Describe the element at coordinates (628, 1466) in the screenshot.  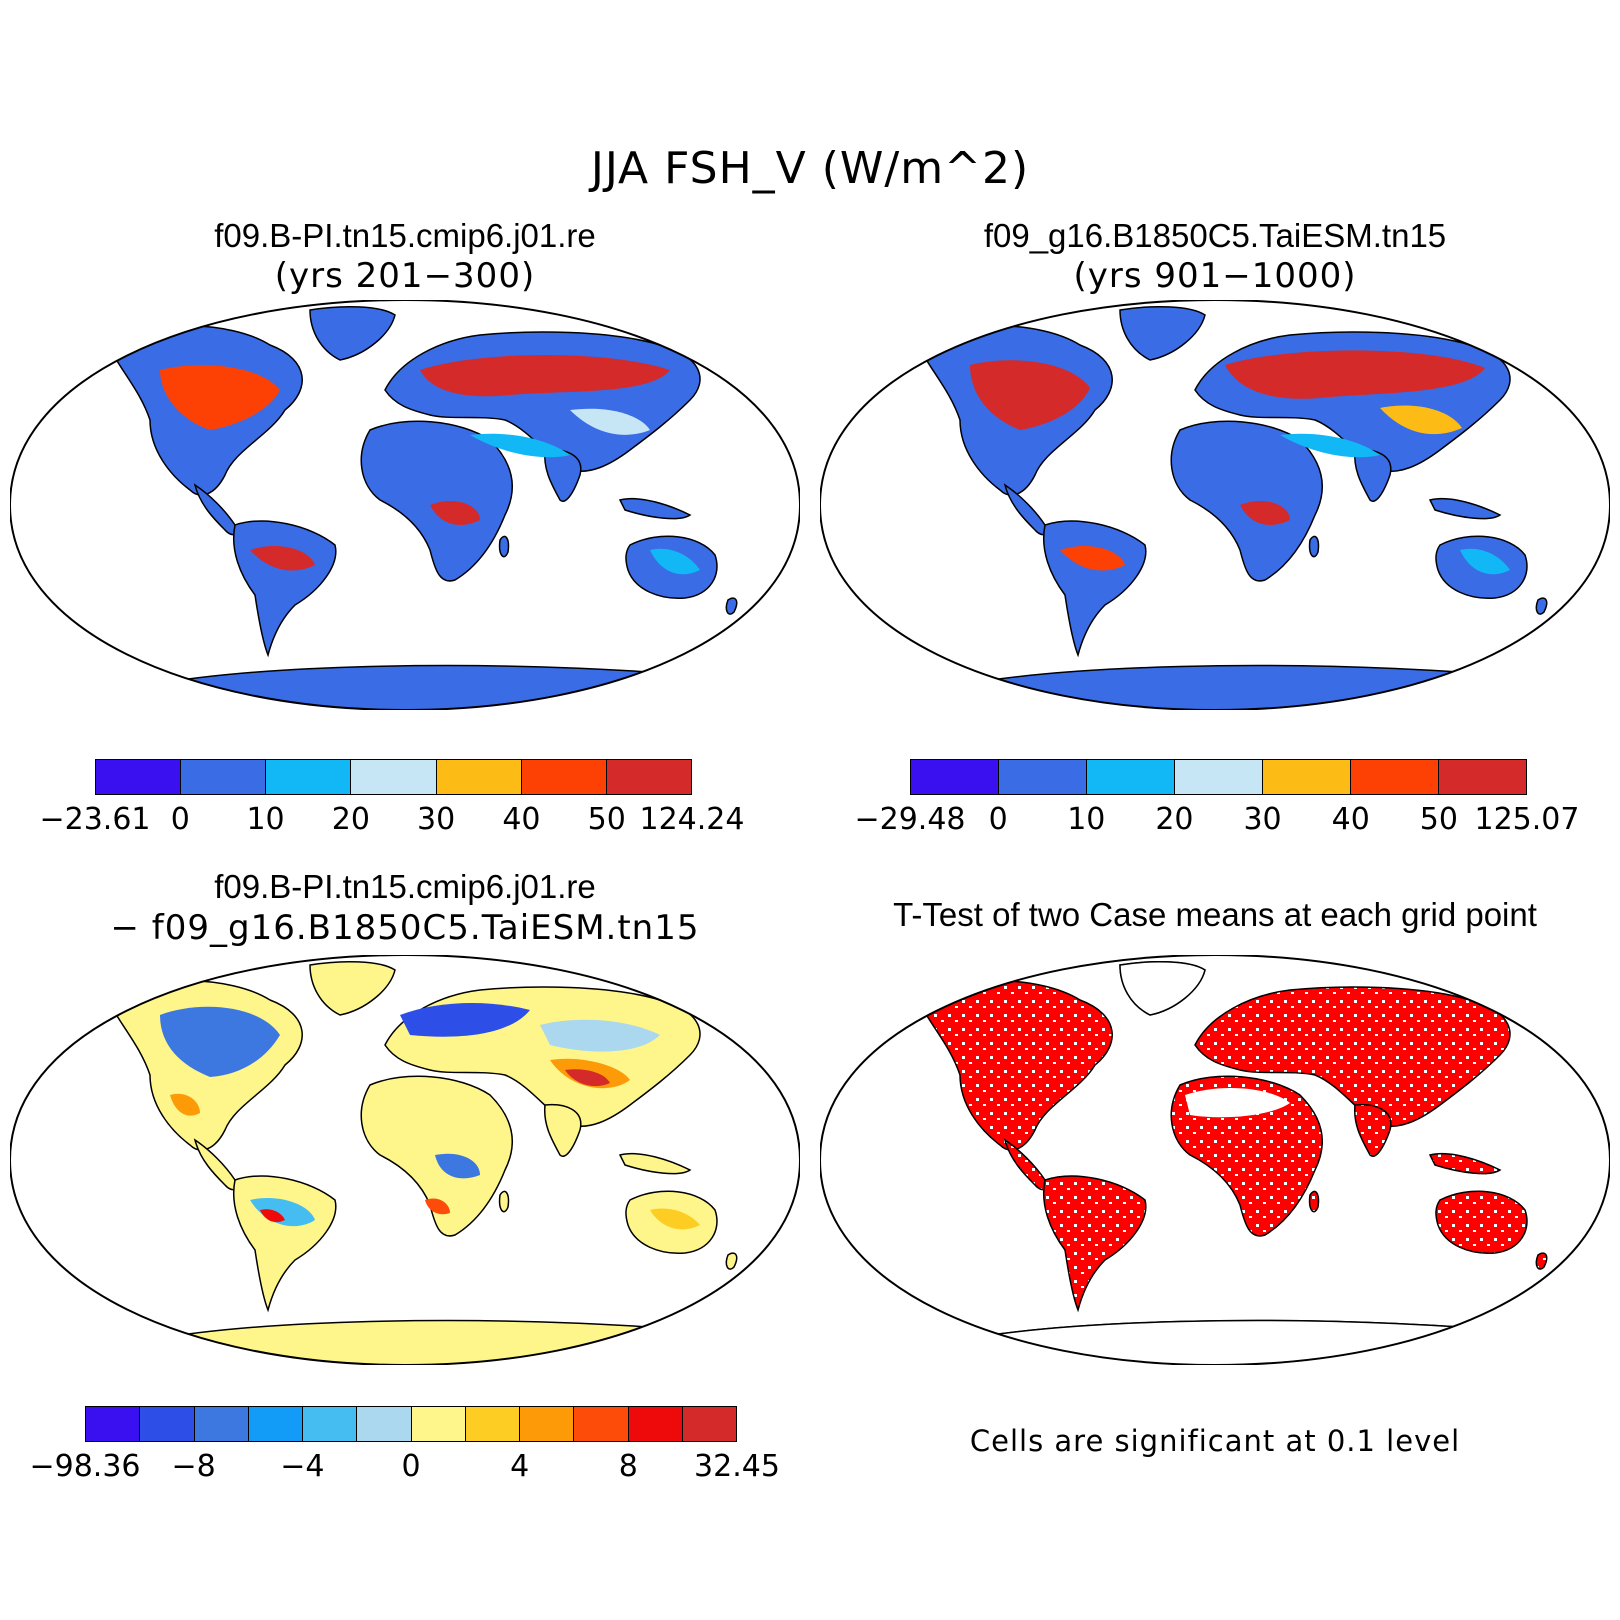
I see `colorbar-tick-label: 8` at that location.